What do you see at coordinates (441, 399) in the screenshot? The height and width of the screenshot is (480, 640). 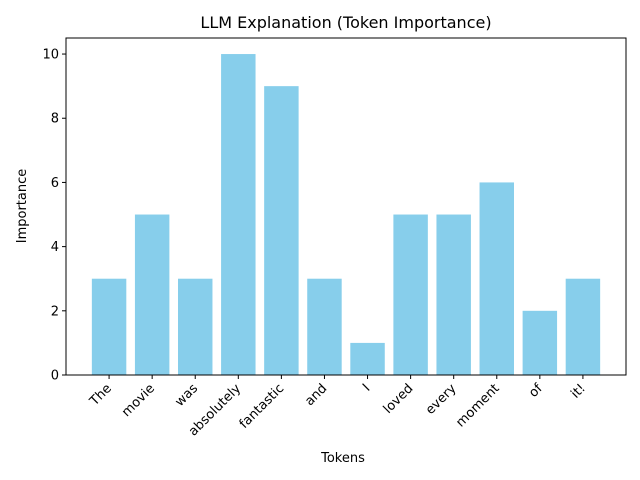 I see `x-tick-label: every` at bounding box center [441, 399].